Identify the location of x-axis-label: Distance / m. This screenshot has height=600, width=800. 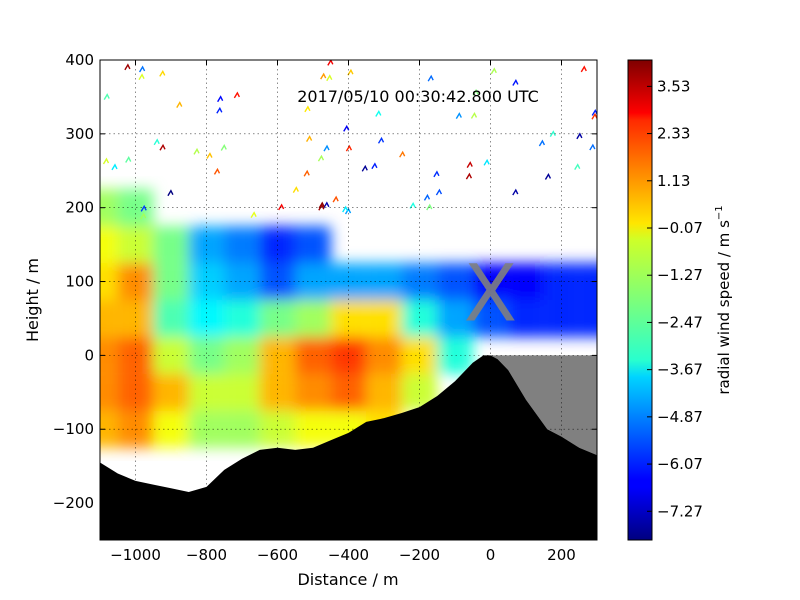
(347, 579).